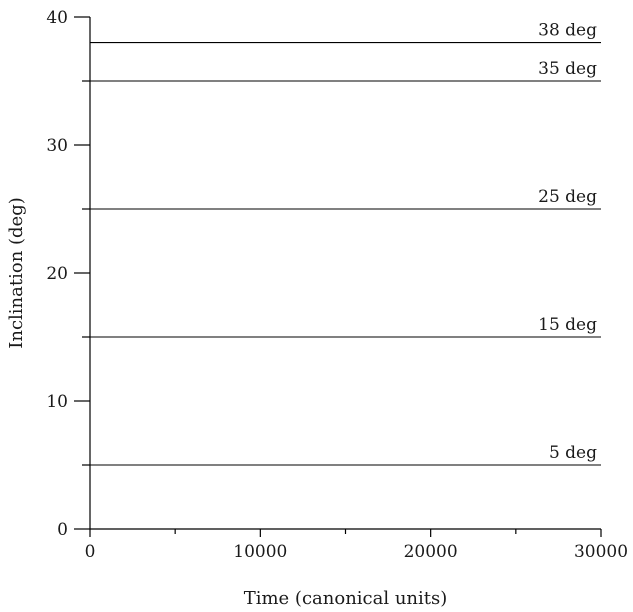 Image resolution: width=633 pixels, height=612 pixels. Describe the element at coordinates (57, 274) in the screenshot. I see `y-tick-label: 20` at that location.